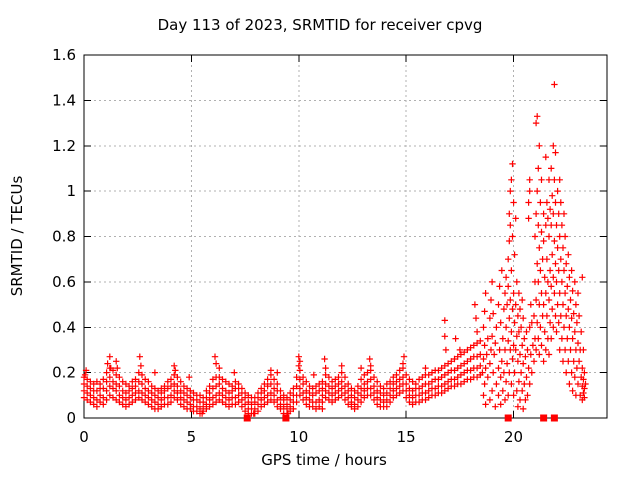 This screenshot has height=480, width=640. I want to click on y-tick-label: 0.2, so click(64, 373).